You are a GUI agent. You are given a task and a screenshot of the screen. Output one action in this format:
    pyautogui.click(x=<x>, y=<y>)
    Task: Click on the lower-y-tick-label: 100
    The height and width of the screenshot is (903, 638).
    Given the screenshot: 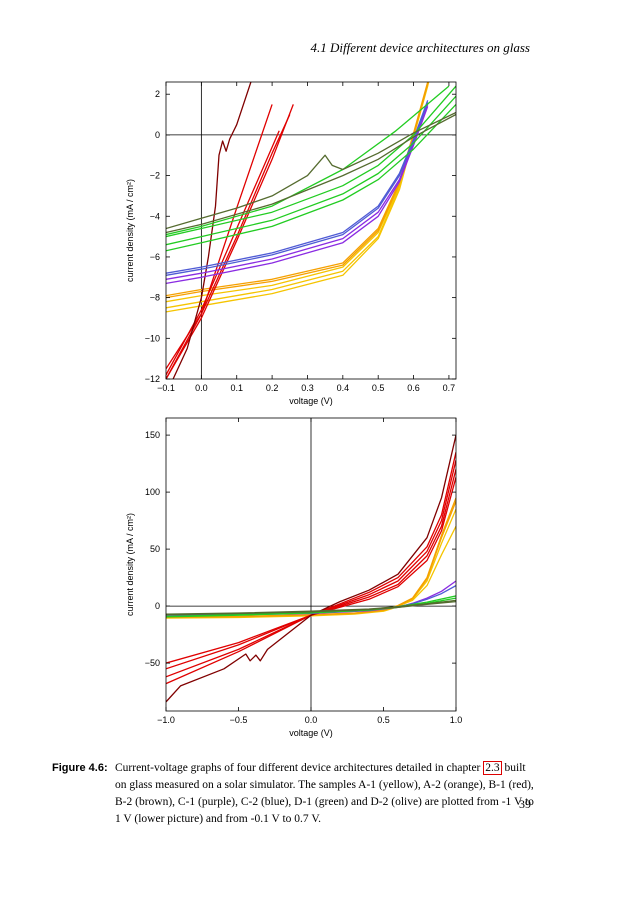 What is the action you would take?
    pyautogui.click(x=152, y=492)
    